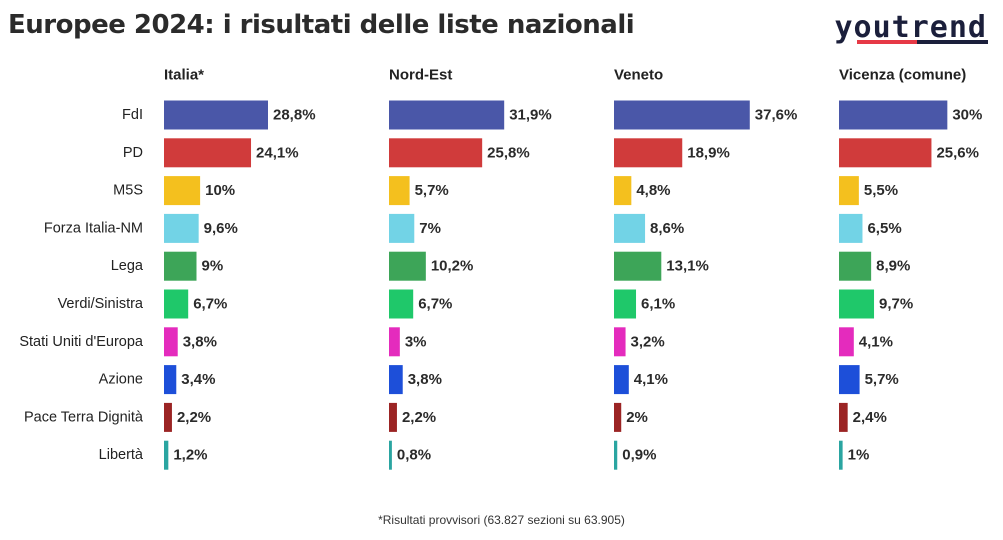  What do you see at coordinates (952, 42) in the screenshot?
I see `logo-underline-navy` at bounding box center [952, 42].